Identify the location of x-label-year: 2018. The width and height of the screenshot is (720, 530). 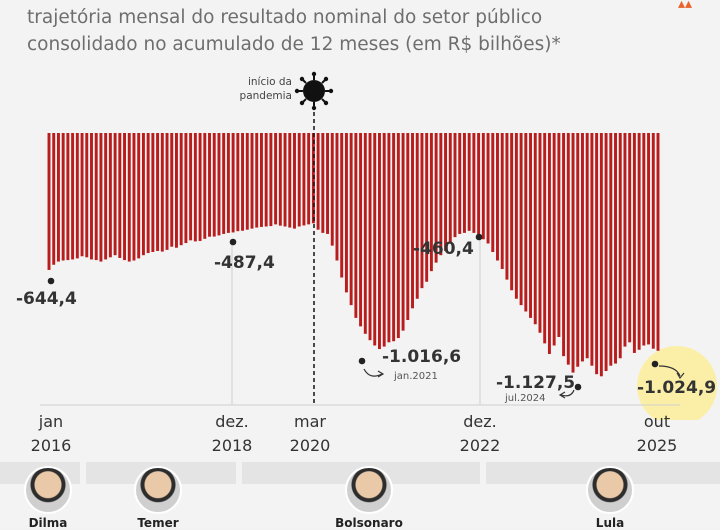
(232, 445).